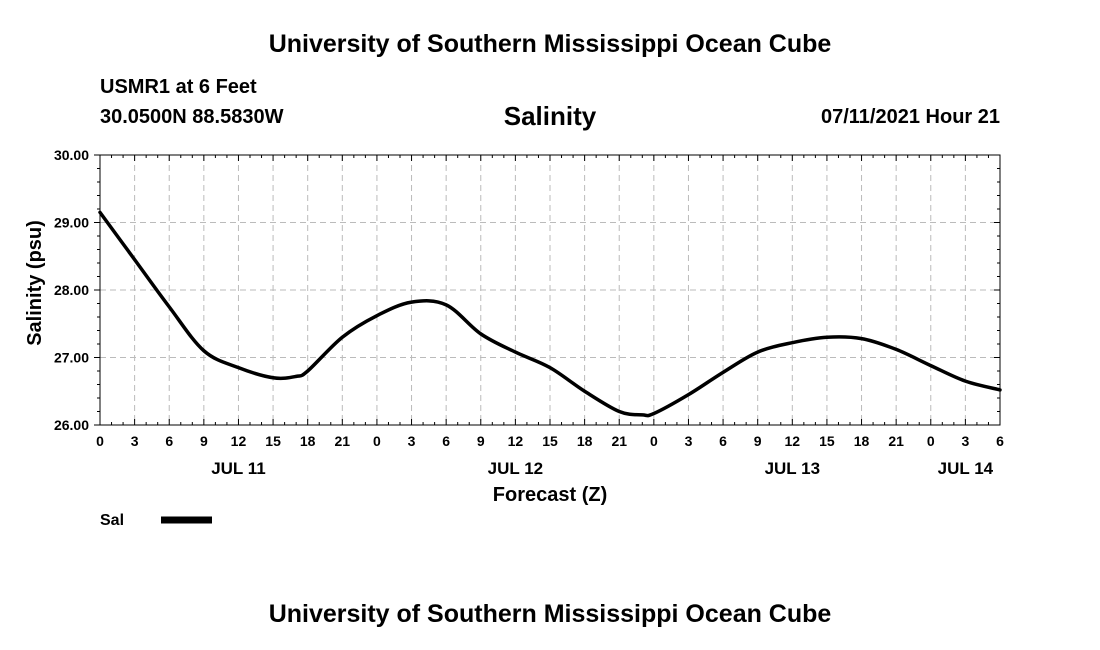  Describe the element at coordinates (112, 520) in the screenshot. I see `legend-label: Sal` at that location.